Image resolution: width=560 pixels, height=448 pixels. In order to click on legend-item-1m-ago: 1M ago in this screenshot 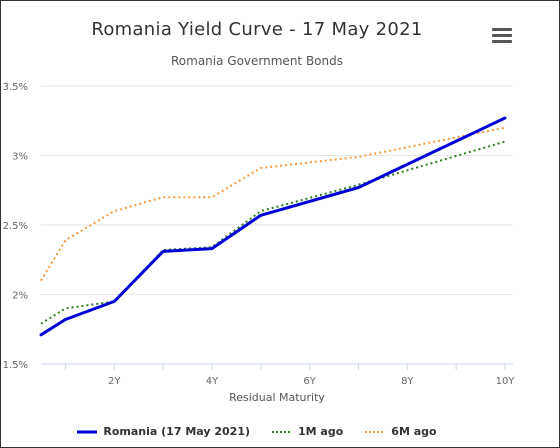, I will do `click(307, 431)`.